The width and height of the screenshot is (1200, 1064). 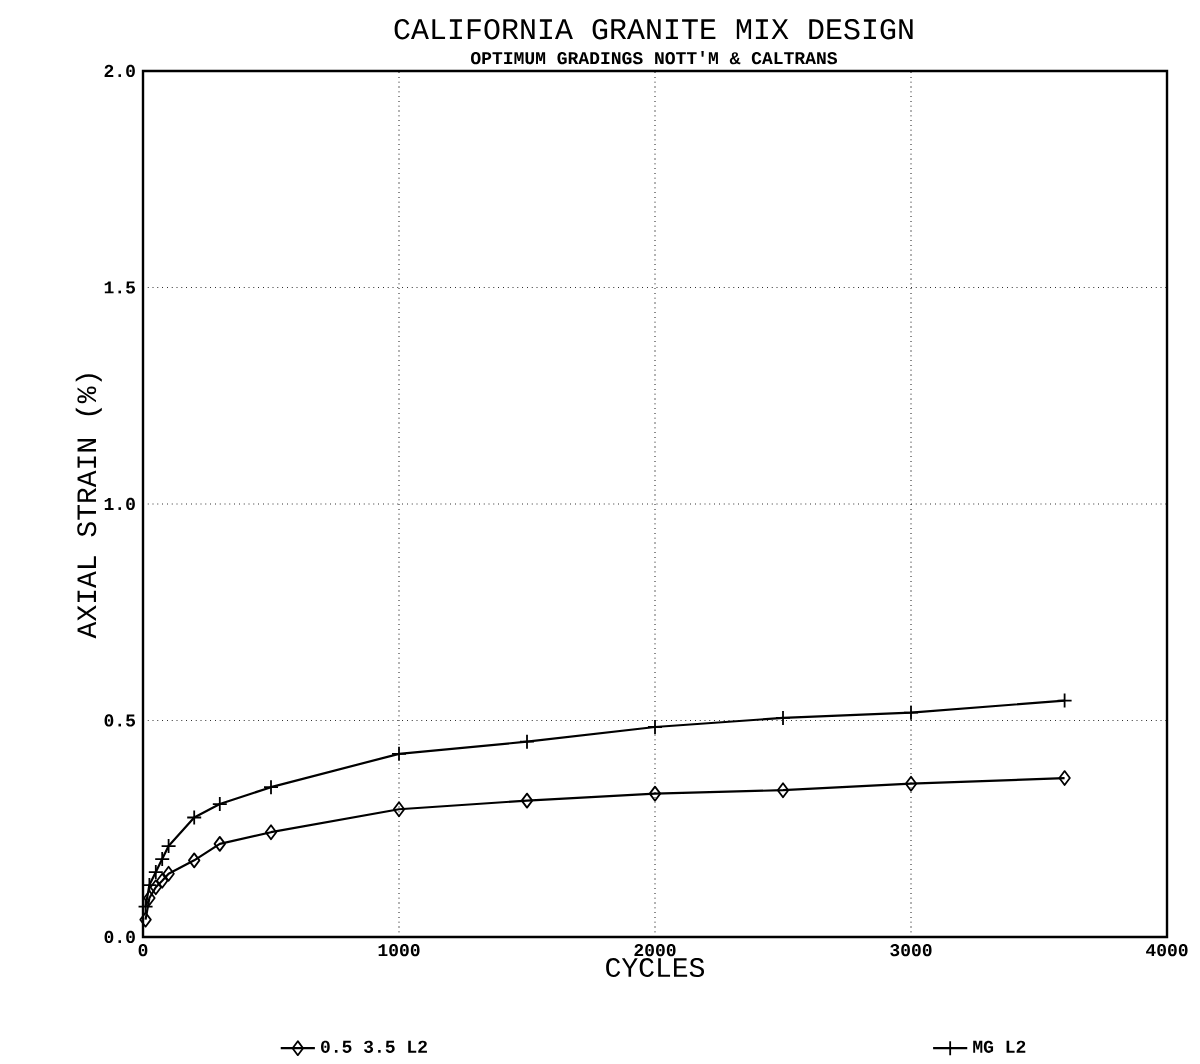 What do you see at coordinates (911, 950) in the screenshot?
I see `x-tick-label: 3000` at bounding box center [911, 950].